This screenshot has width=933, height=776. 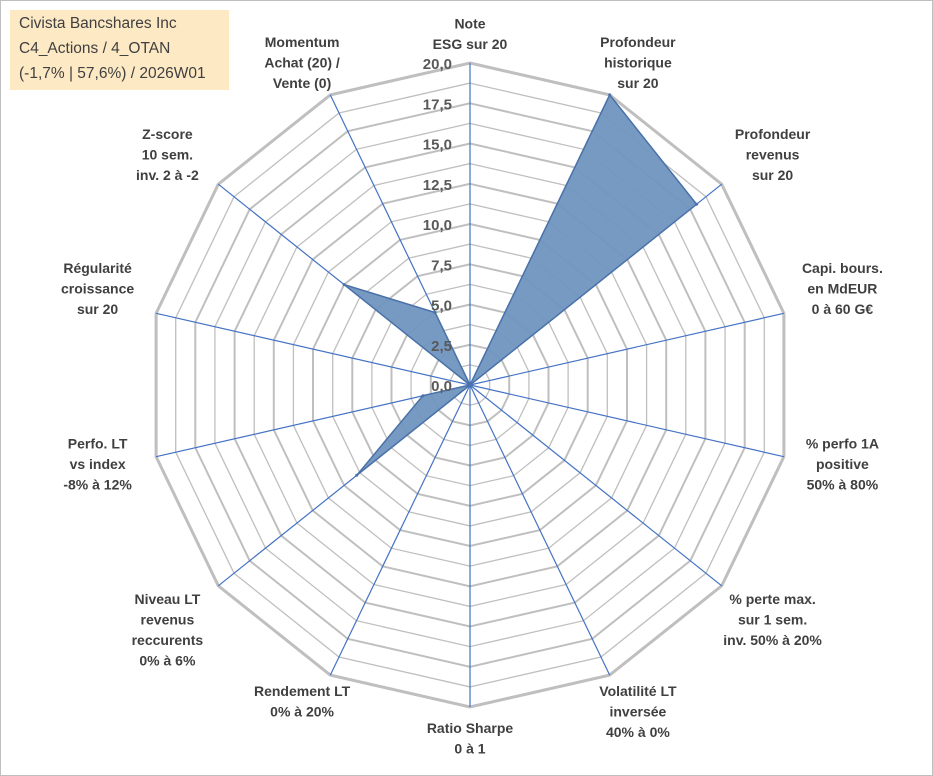 I want to click on axis-label-line: positive, so click(x=842, y=464).